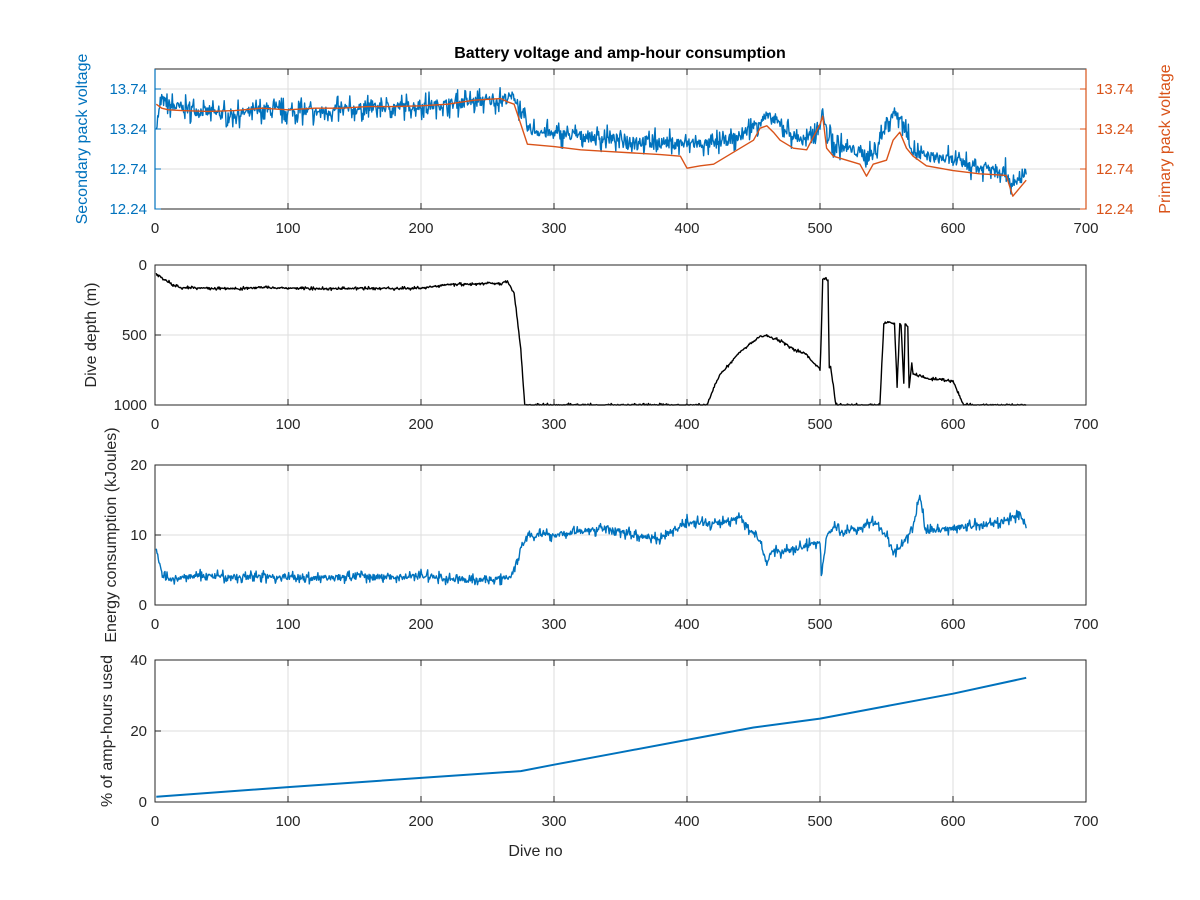 The image size is (1200, 900). I want to click on y-tick-label: 10, so click(138, 535).